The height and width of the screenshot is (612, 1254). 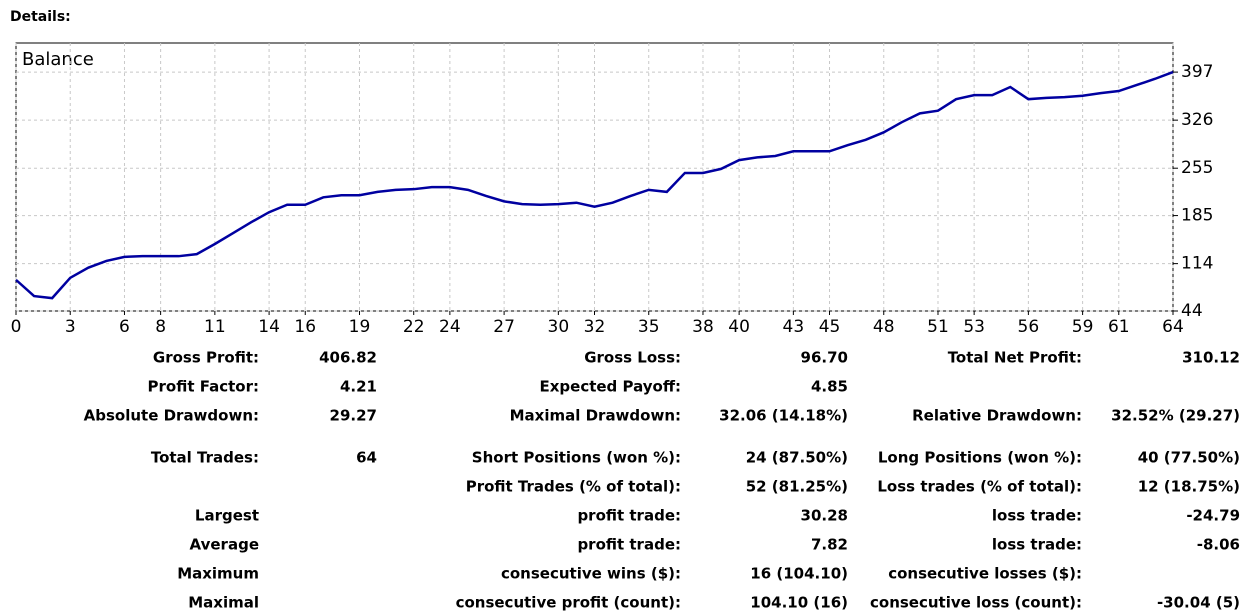 What do you see at coordinates (1198, 603) in the screenshot?
I see `stat-value: -30.04 (5)` at bounding box center [1198, 603].